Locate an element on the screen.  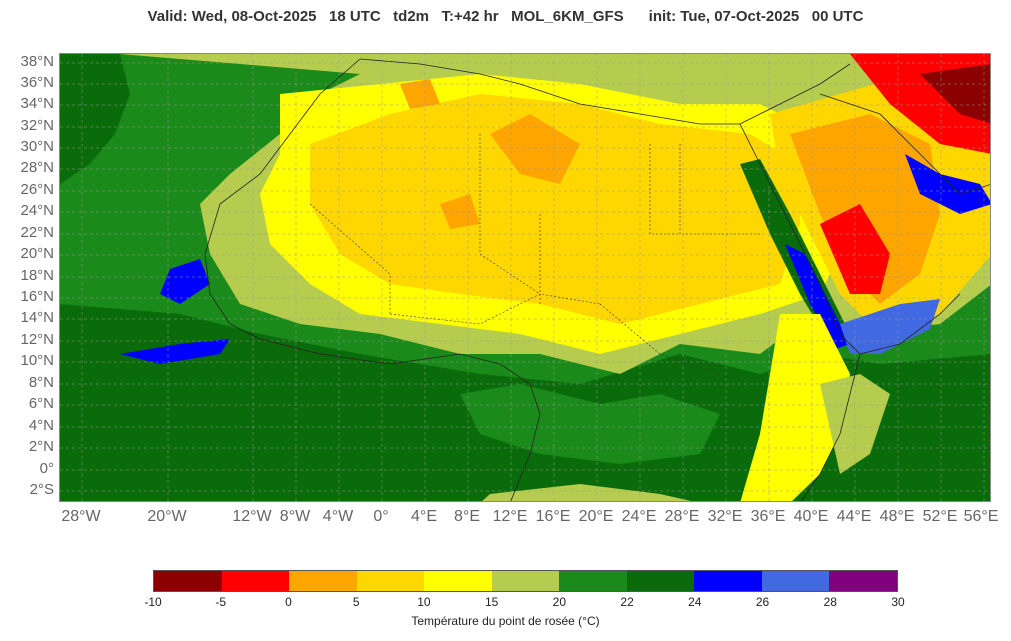
lat-label: 26°N is located at coordinates (37, 189).